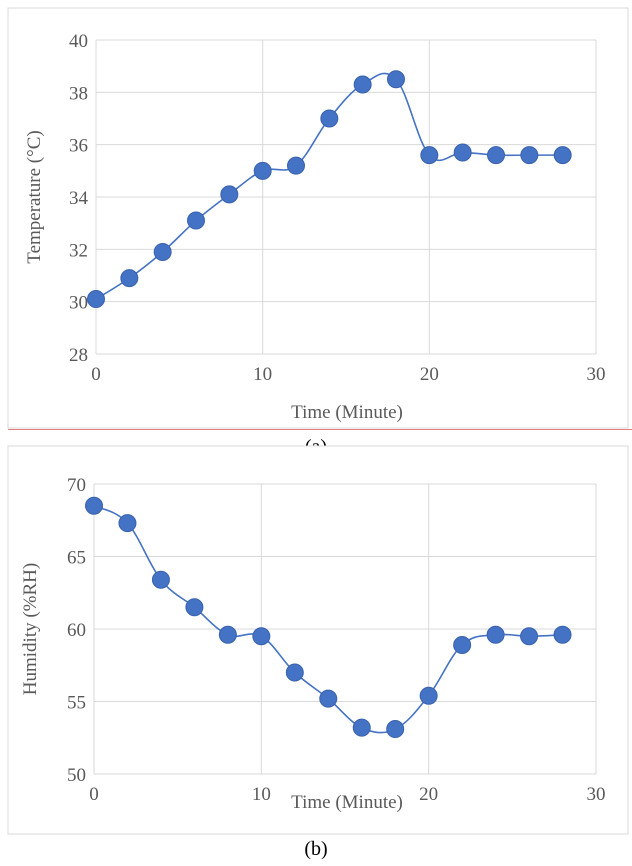 This screenshot has width=632, height=866. I want to click on humidity-x-tick-label: 0, so click(94, 794).